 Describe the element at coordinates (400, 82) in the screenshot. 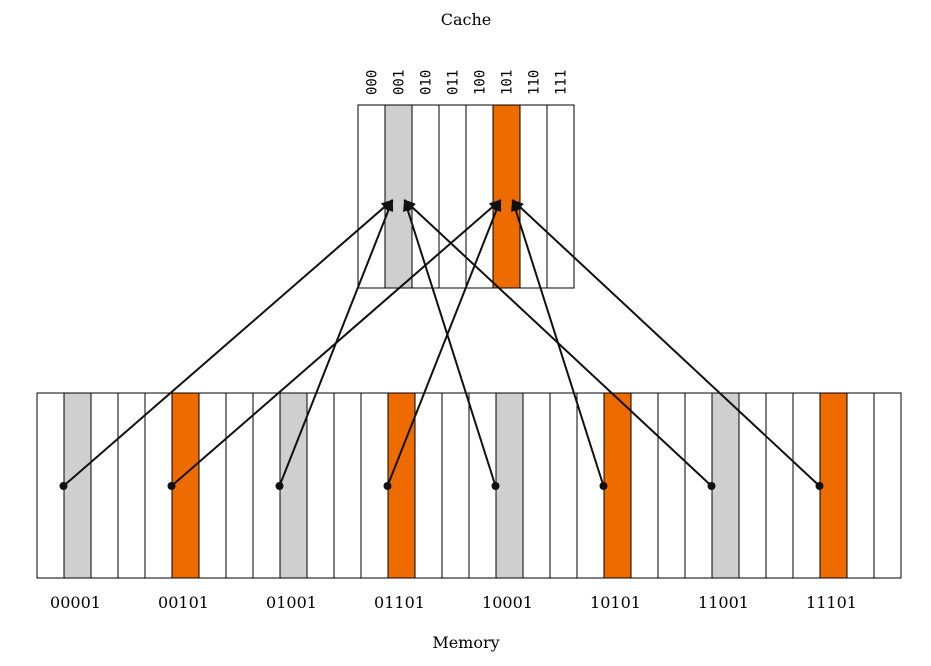

I see `cache-index-label: 001` at that location.